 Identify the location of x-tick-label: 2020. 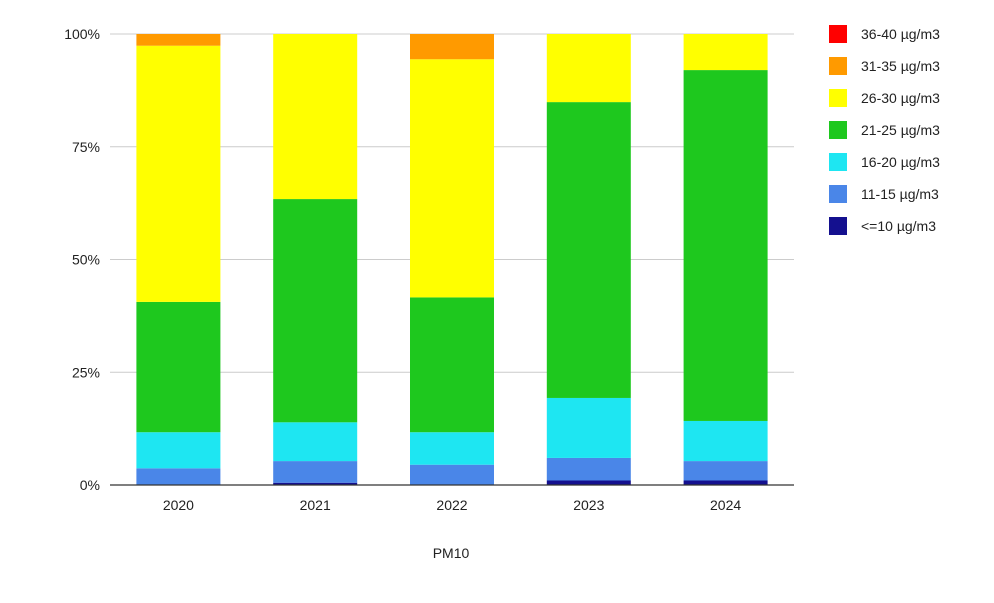
(178, 505).